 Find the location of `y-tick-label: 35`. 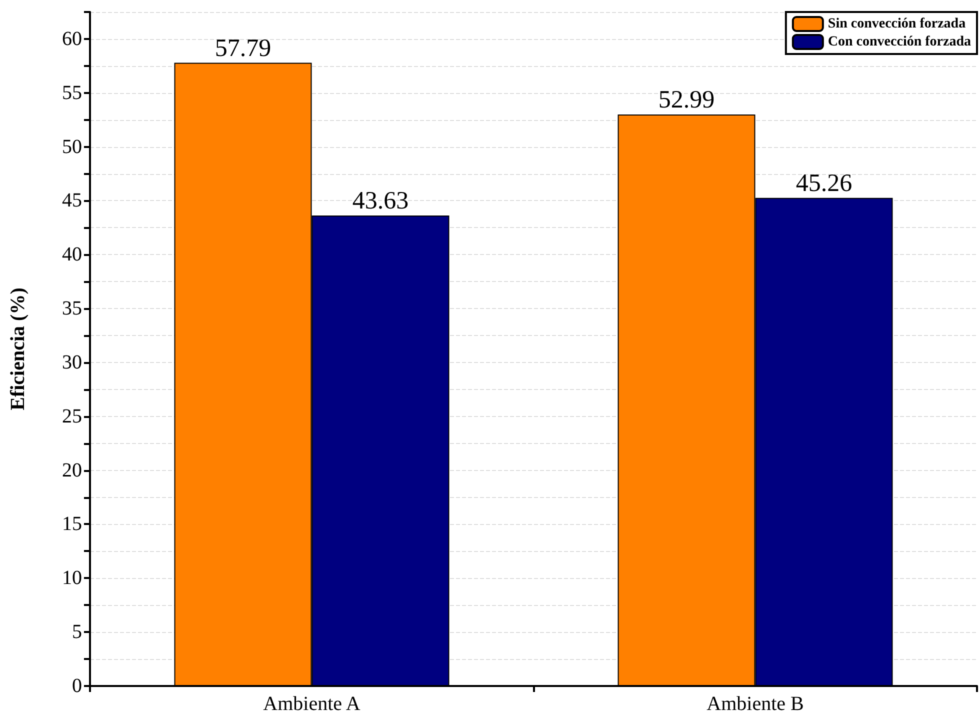

y-tick-label: 35 is located at coordinates (72, 309).